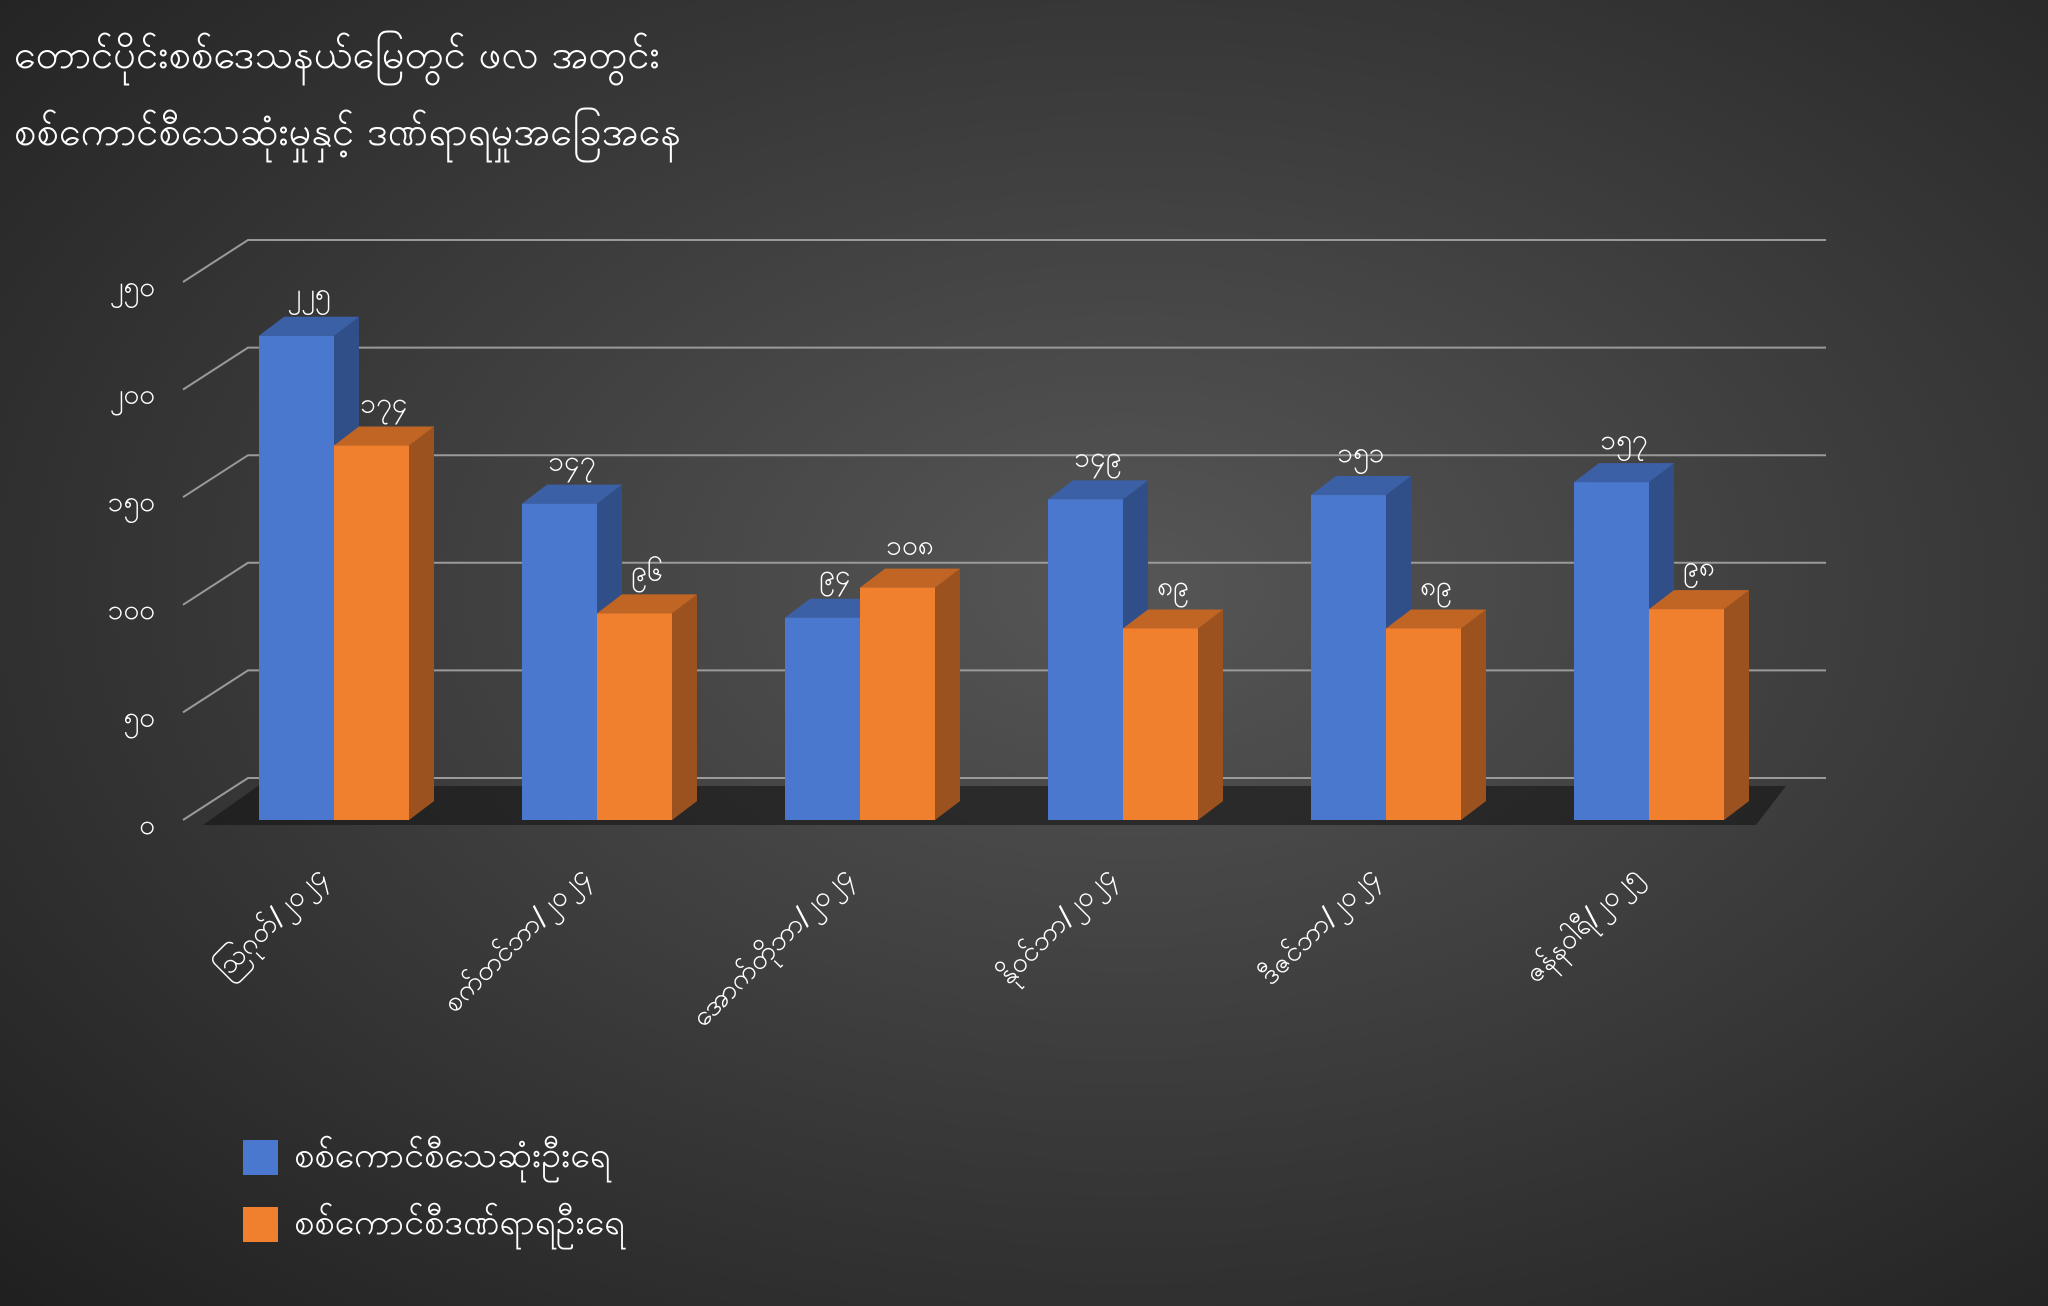 The height and width of the screenshot is (1306, 2048). What do you see at coordinates (147, 824) in the screenshot?
I see `y-tick-label: ၀` at bounding box center [147, 824].